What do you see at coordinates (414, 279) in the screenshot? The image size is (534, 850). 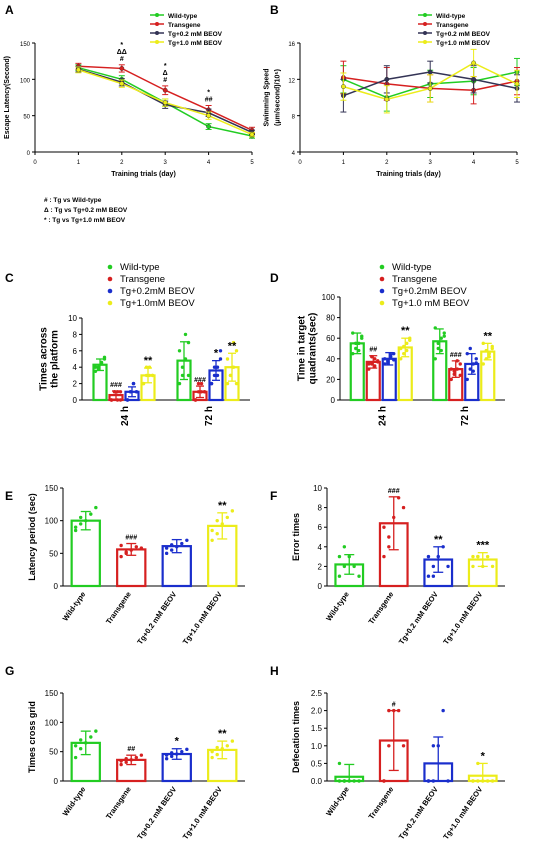 I see `legend-label: Transgene` at bounding box center [414, 279].